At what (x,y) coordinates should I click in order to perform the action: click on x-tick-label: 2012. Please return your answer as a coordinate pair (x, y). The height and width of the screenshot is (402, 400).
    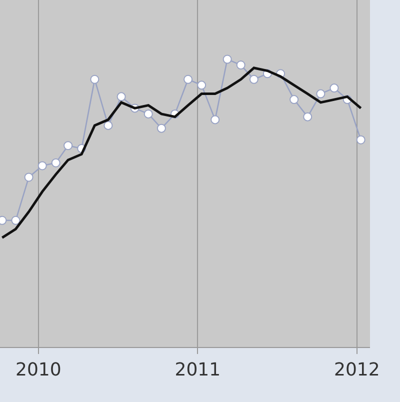
    Looking at the image, I should click on (357, 370).